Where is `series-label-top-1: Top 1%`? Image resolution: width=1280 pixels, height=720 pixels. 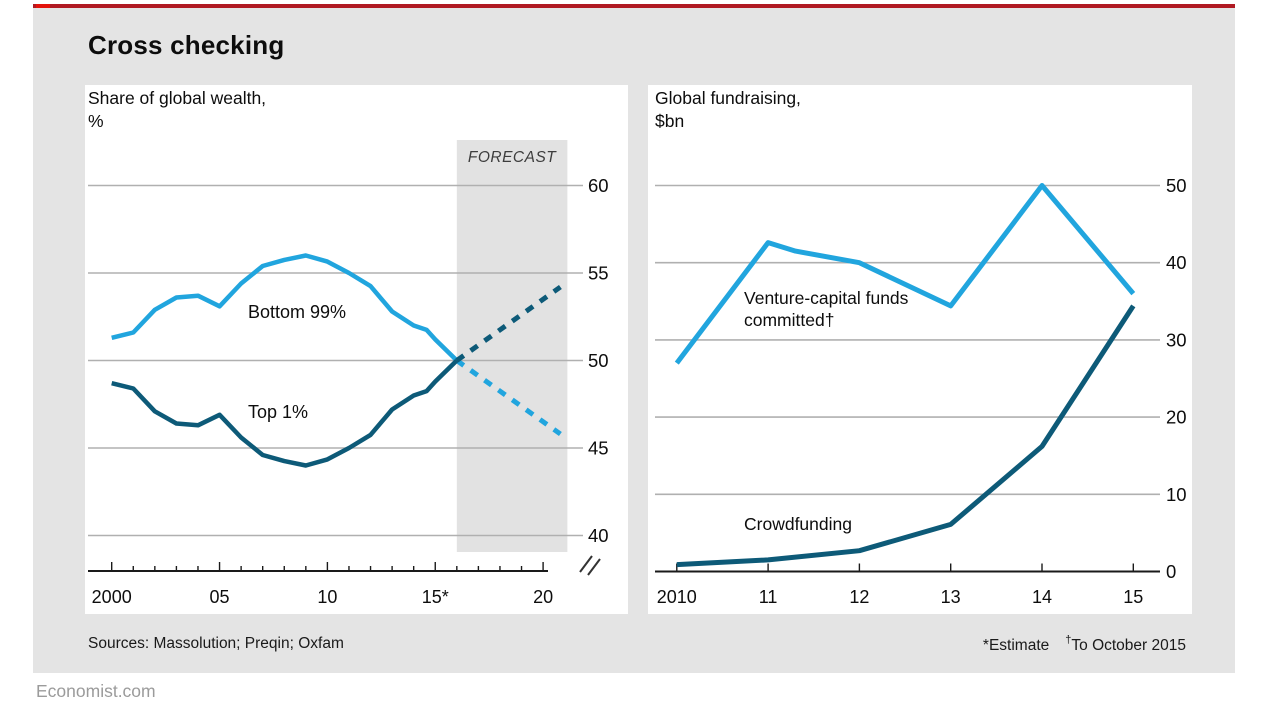
series-label-top-1: Top 1% is located at coordinates (278, 412).